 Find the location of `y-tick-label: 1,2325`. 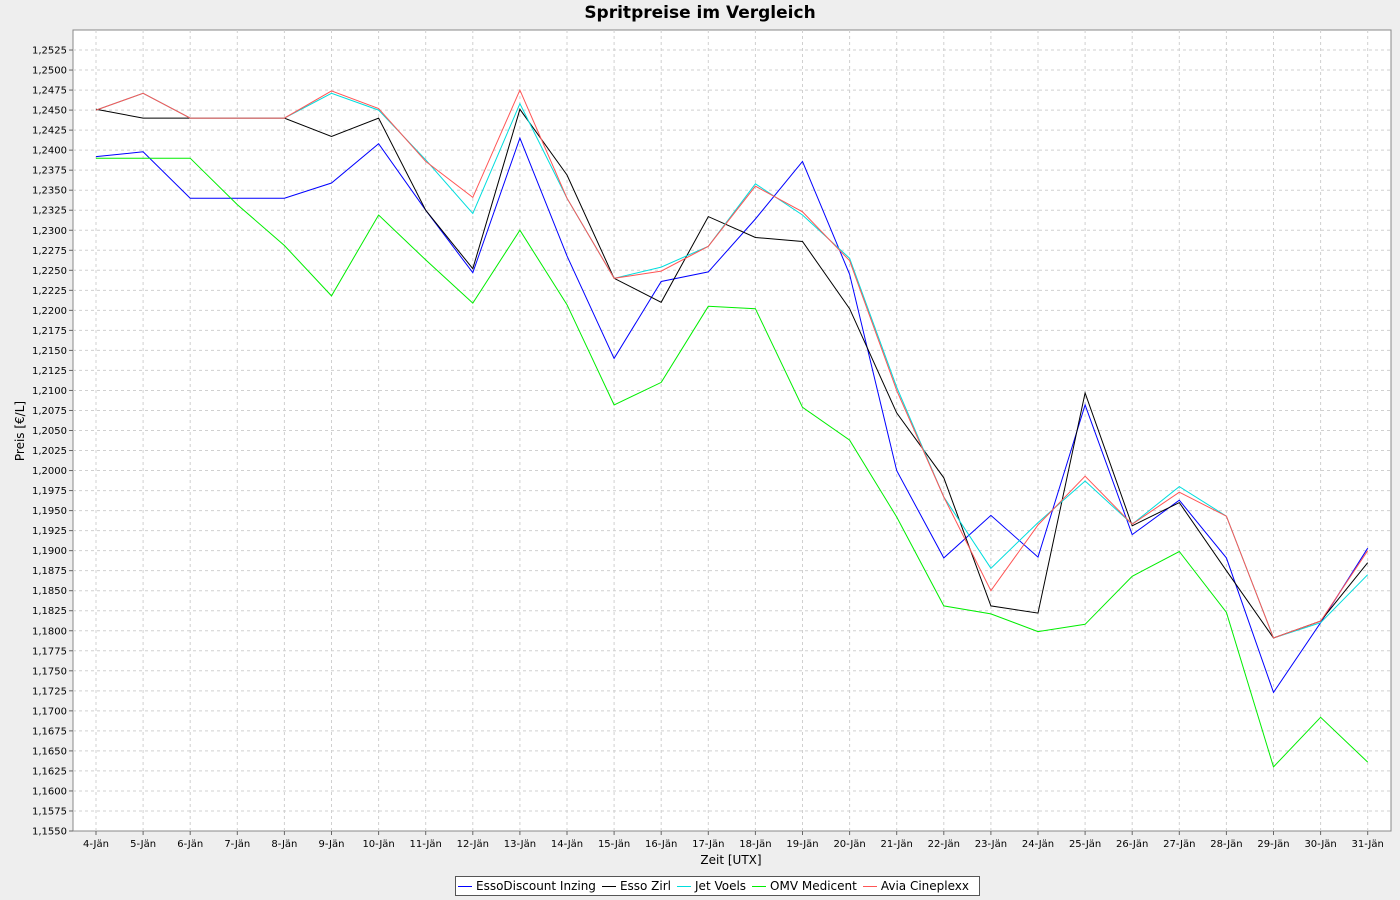

y-tick-label: 1,2325 is located at coordinates (49, 211).